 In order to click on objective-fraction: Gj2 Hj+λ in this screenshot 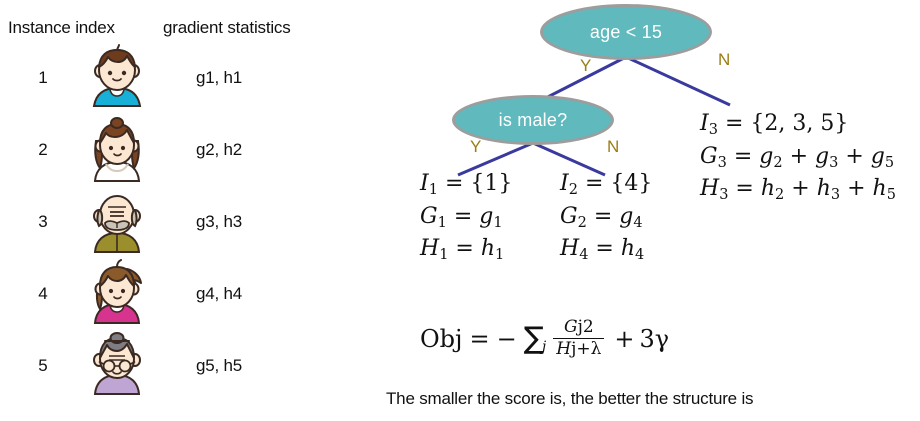, I will do `click(579, 338)`.